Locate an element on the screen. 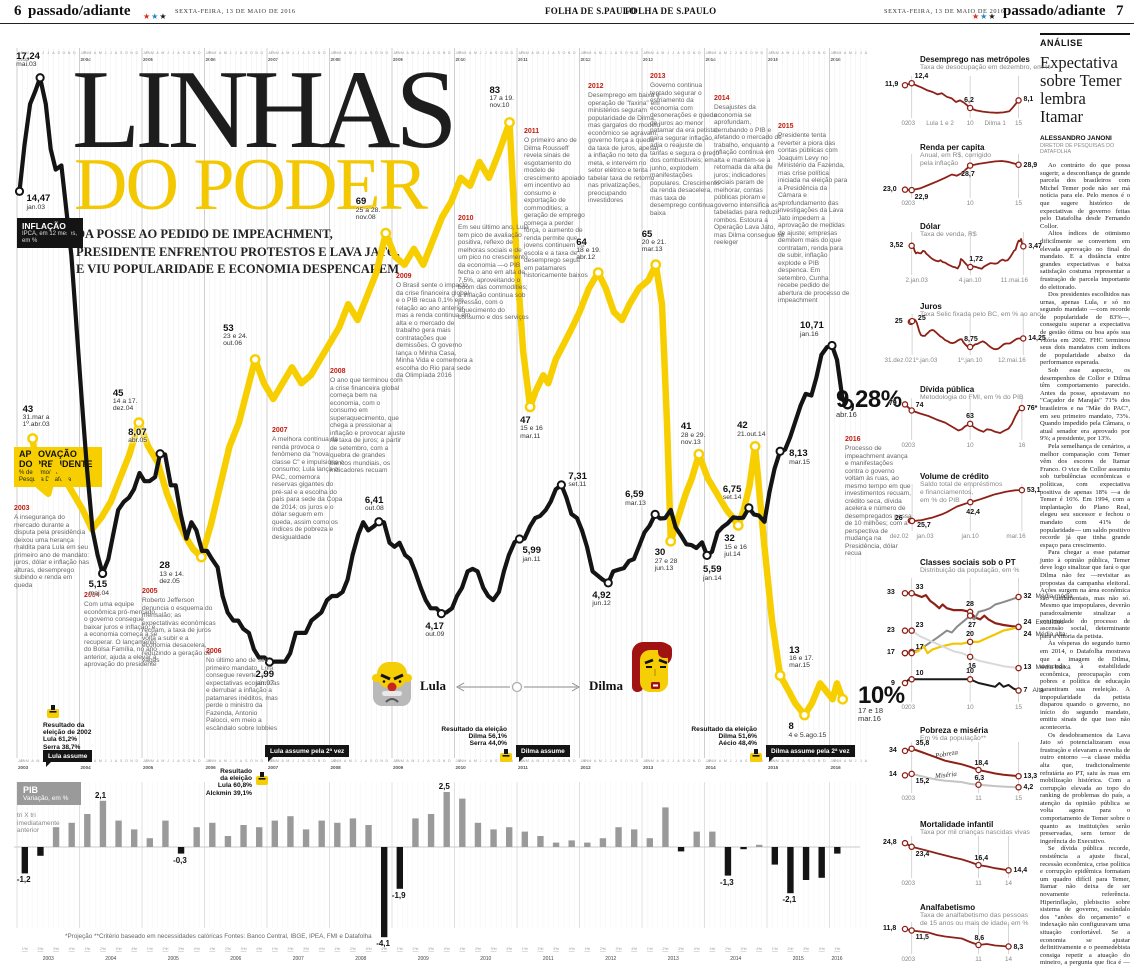  assume-tag: Lula assume is located at coordinates (68, 758).